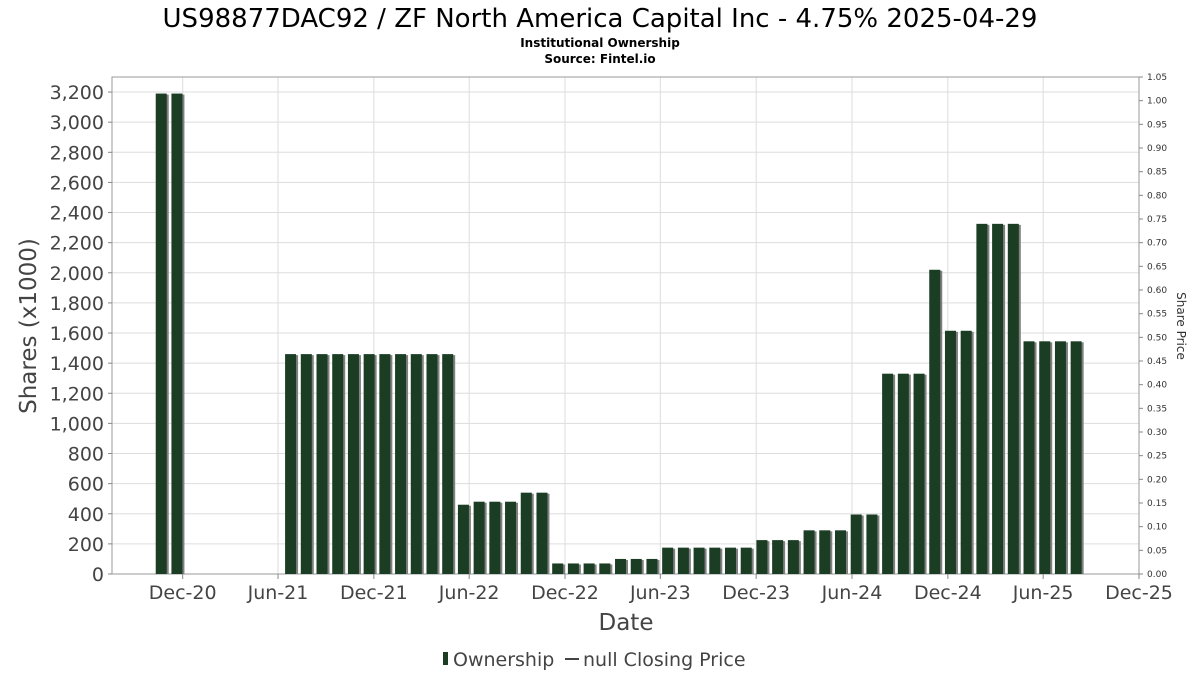 The height and width of the screenshot is (675, 1200). Describe the element at coordinates (1157, 409) in the screenshot. I see `y2-tick-label: 0.35` at that location.